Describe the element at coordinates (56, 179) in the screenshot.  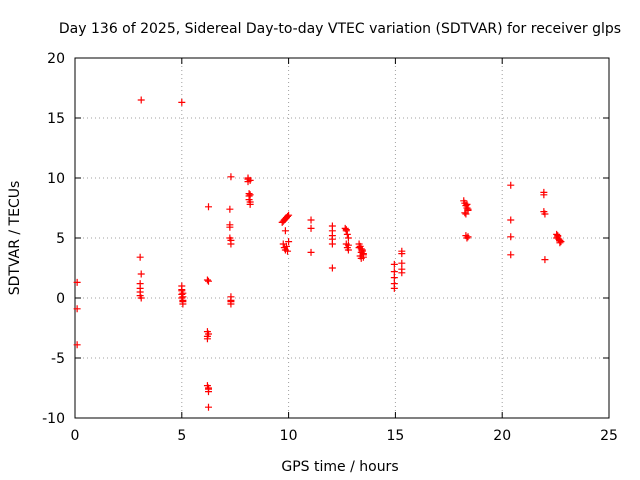
I see `y-tick-label: 10` at that location.